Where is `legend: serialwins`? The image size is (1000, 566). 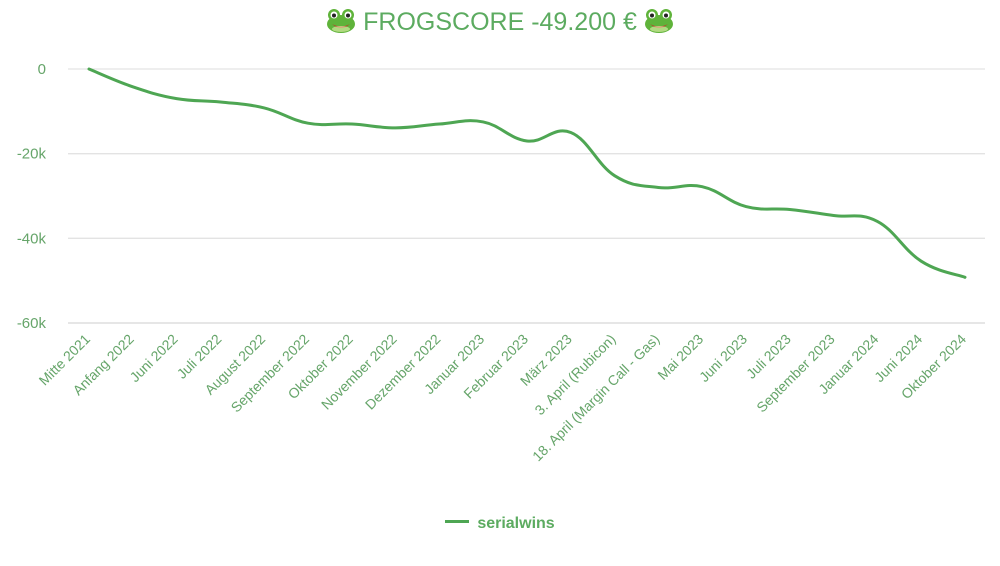 legend: serialwins is located at coordinates (500, 524).